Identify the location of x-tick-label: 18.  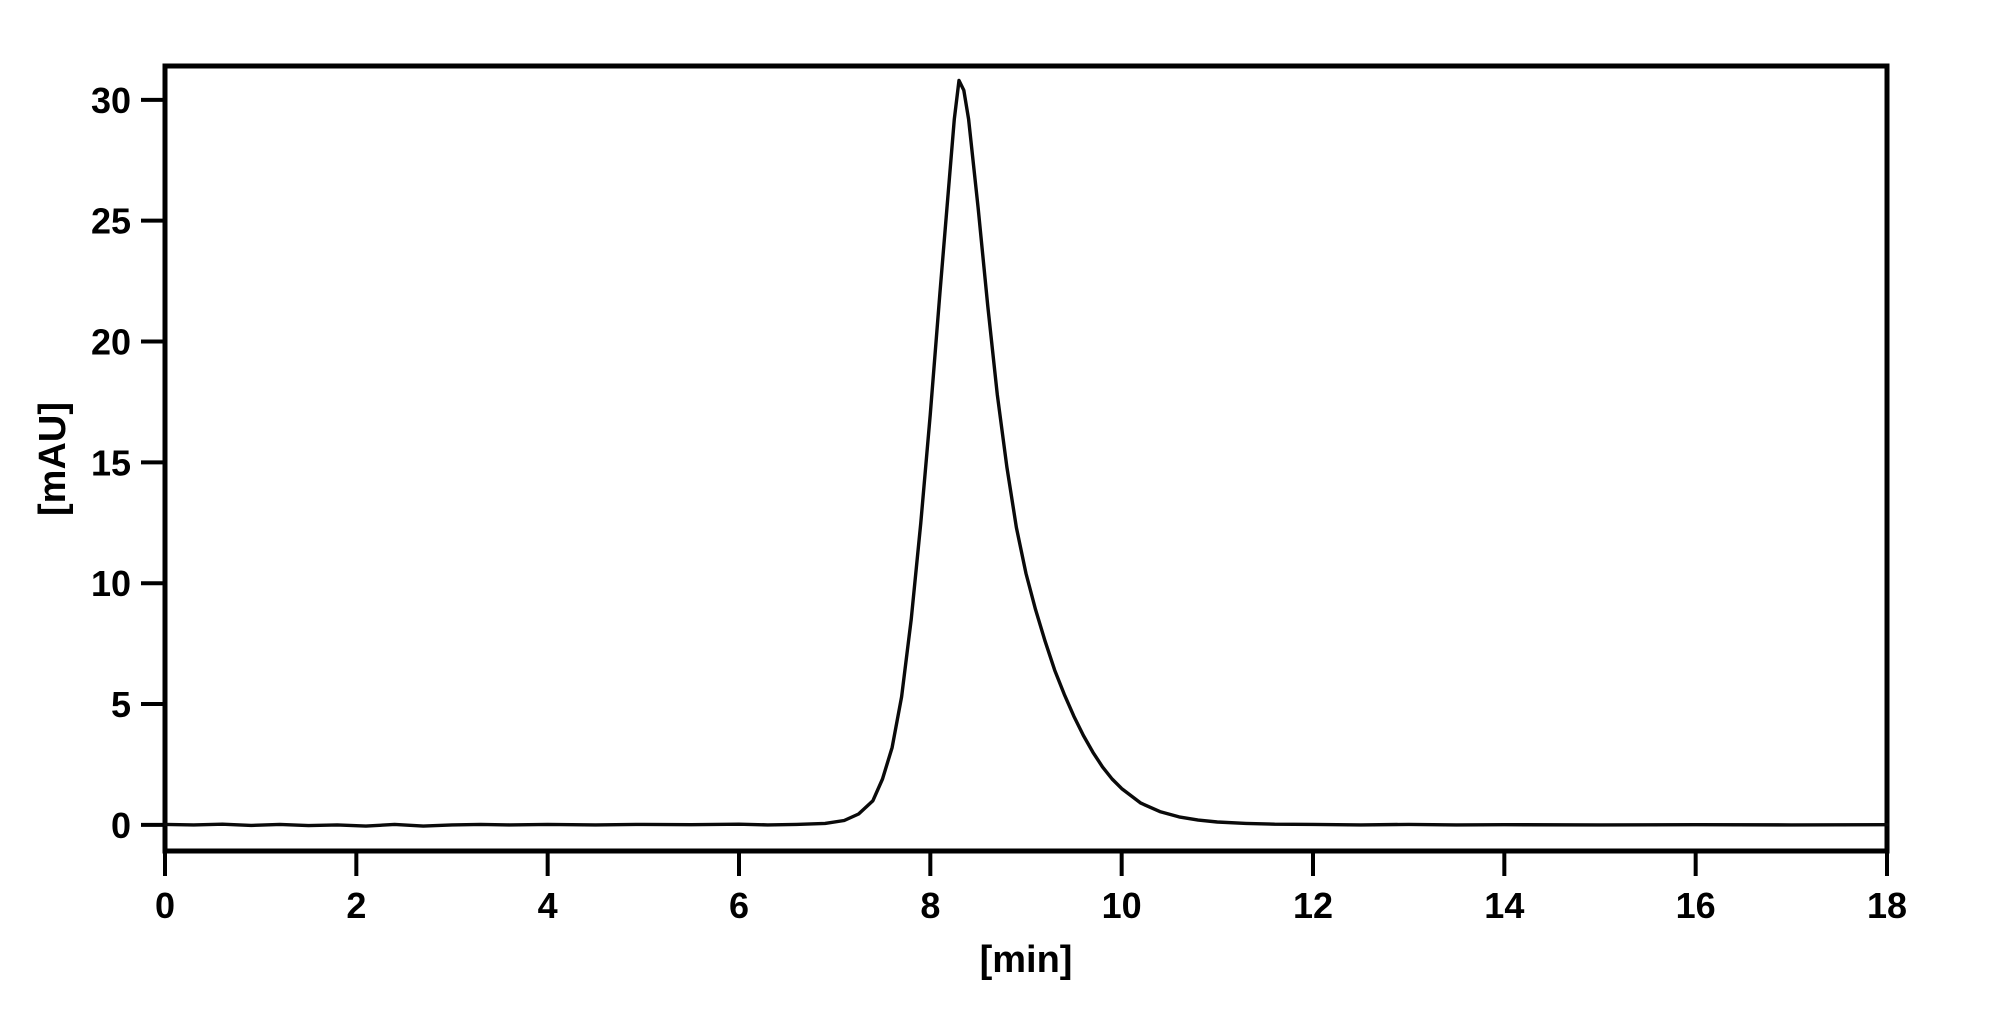
(1887, 905).